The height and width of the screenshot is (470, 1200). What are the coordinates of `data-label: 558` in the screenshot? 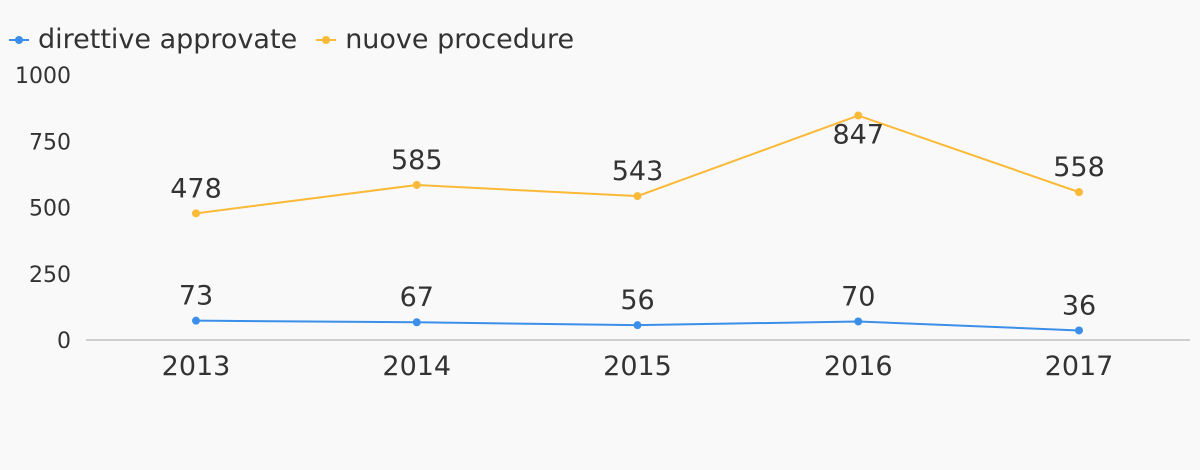 It's located at (1079, 167).